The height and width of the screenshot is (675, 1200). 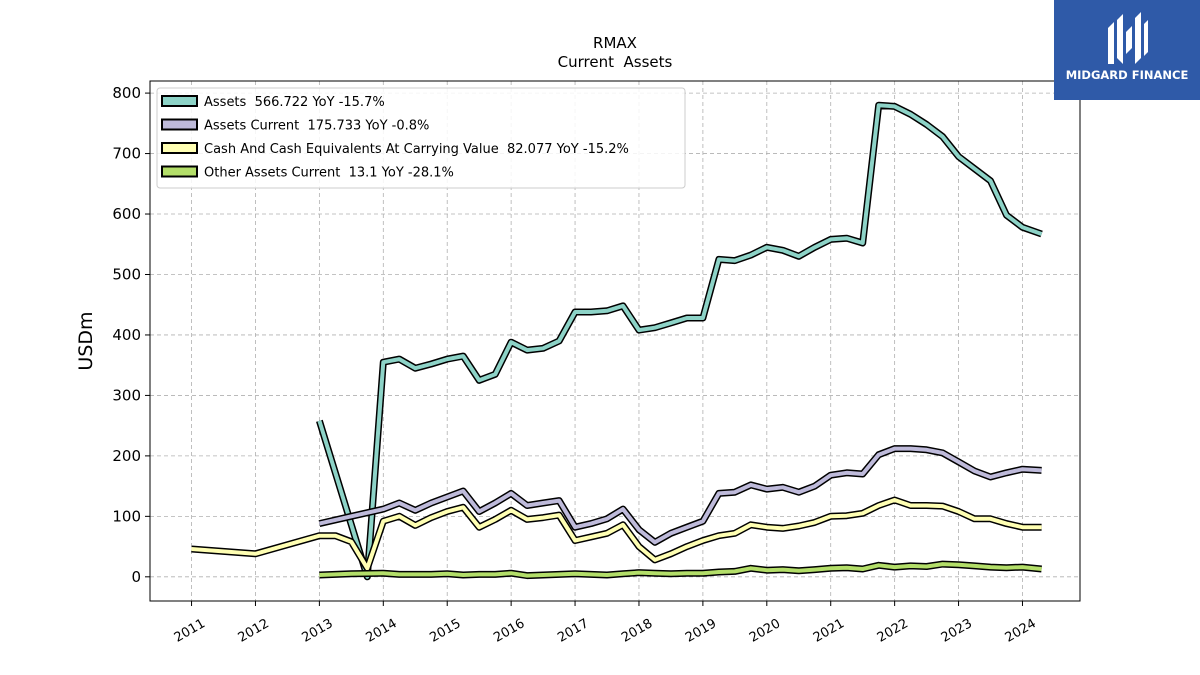 What do you see at coordinates (126, 395) in the screenshot?
I see `y-tick-label: 300` at bounding box center [126, 395].